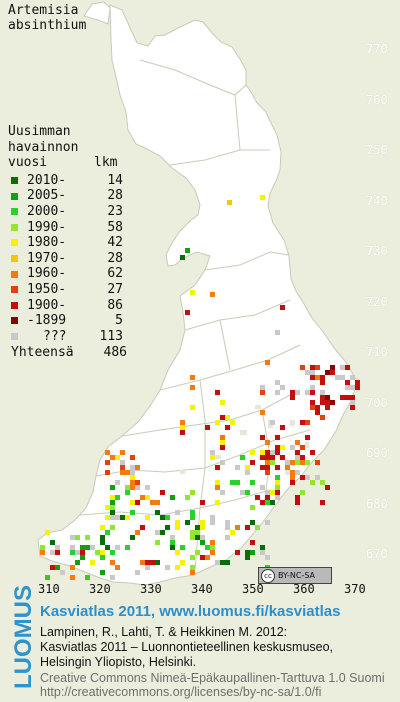 This screenshot has height=702, width=400. I want to click on x-tick-label: 320, so click(100, 589).